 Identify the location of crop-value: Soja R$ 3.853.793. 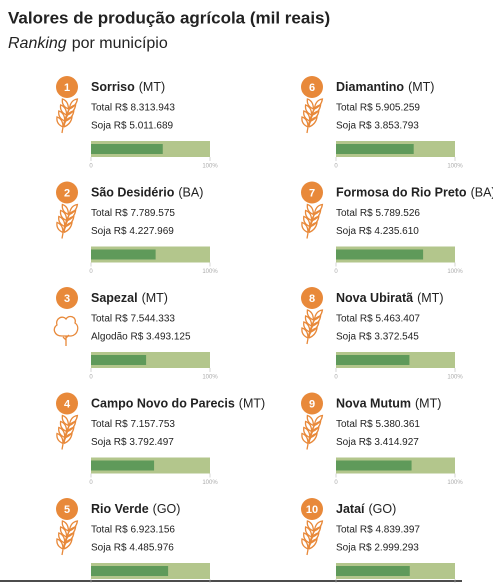
(377, 126).